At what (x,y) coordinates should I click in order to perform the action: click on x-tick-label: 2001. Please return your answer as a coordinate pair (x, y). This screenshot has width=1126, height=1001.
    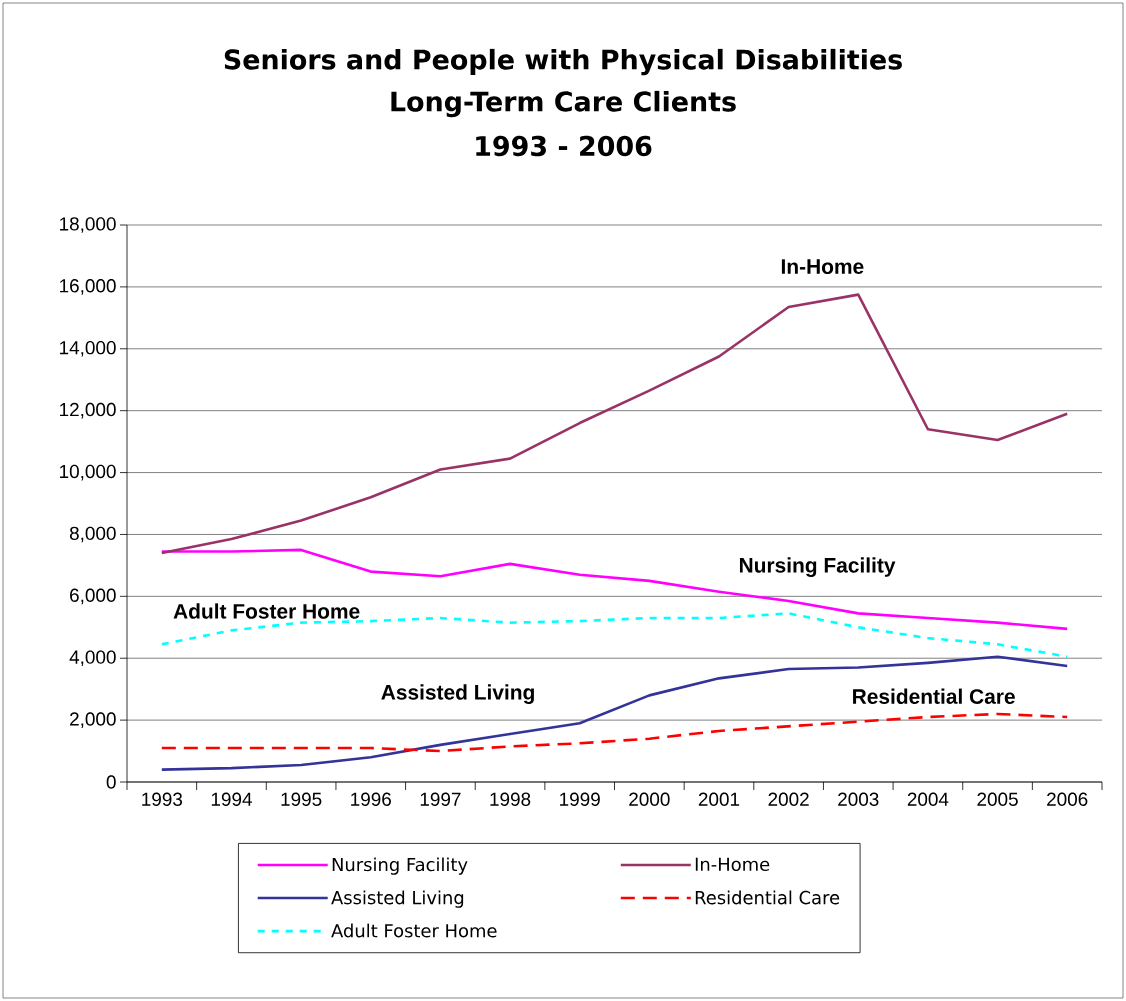
    Looking at the image, I should click on (719, 799).